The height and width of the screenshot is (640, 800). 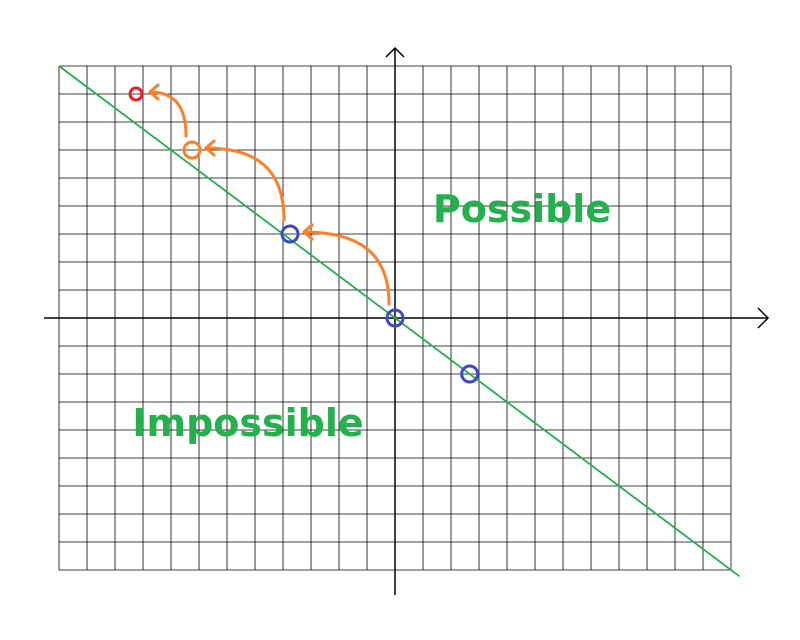 I want to click on red-point, so click(x=136, y=94).